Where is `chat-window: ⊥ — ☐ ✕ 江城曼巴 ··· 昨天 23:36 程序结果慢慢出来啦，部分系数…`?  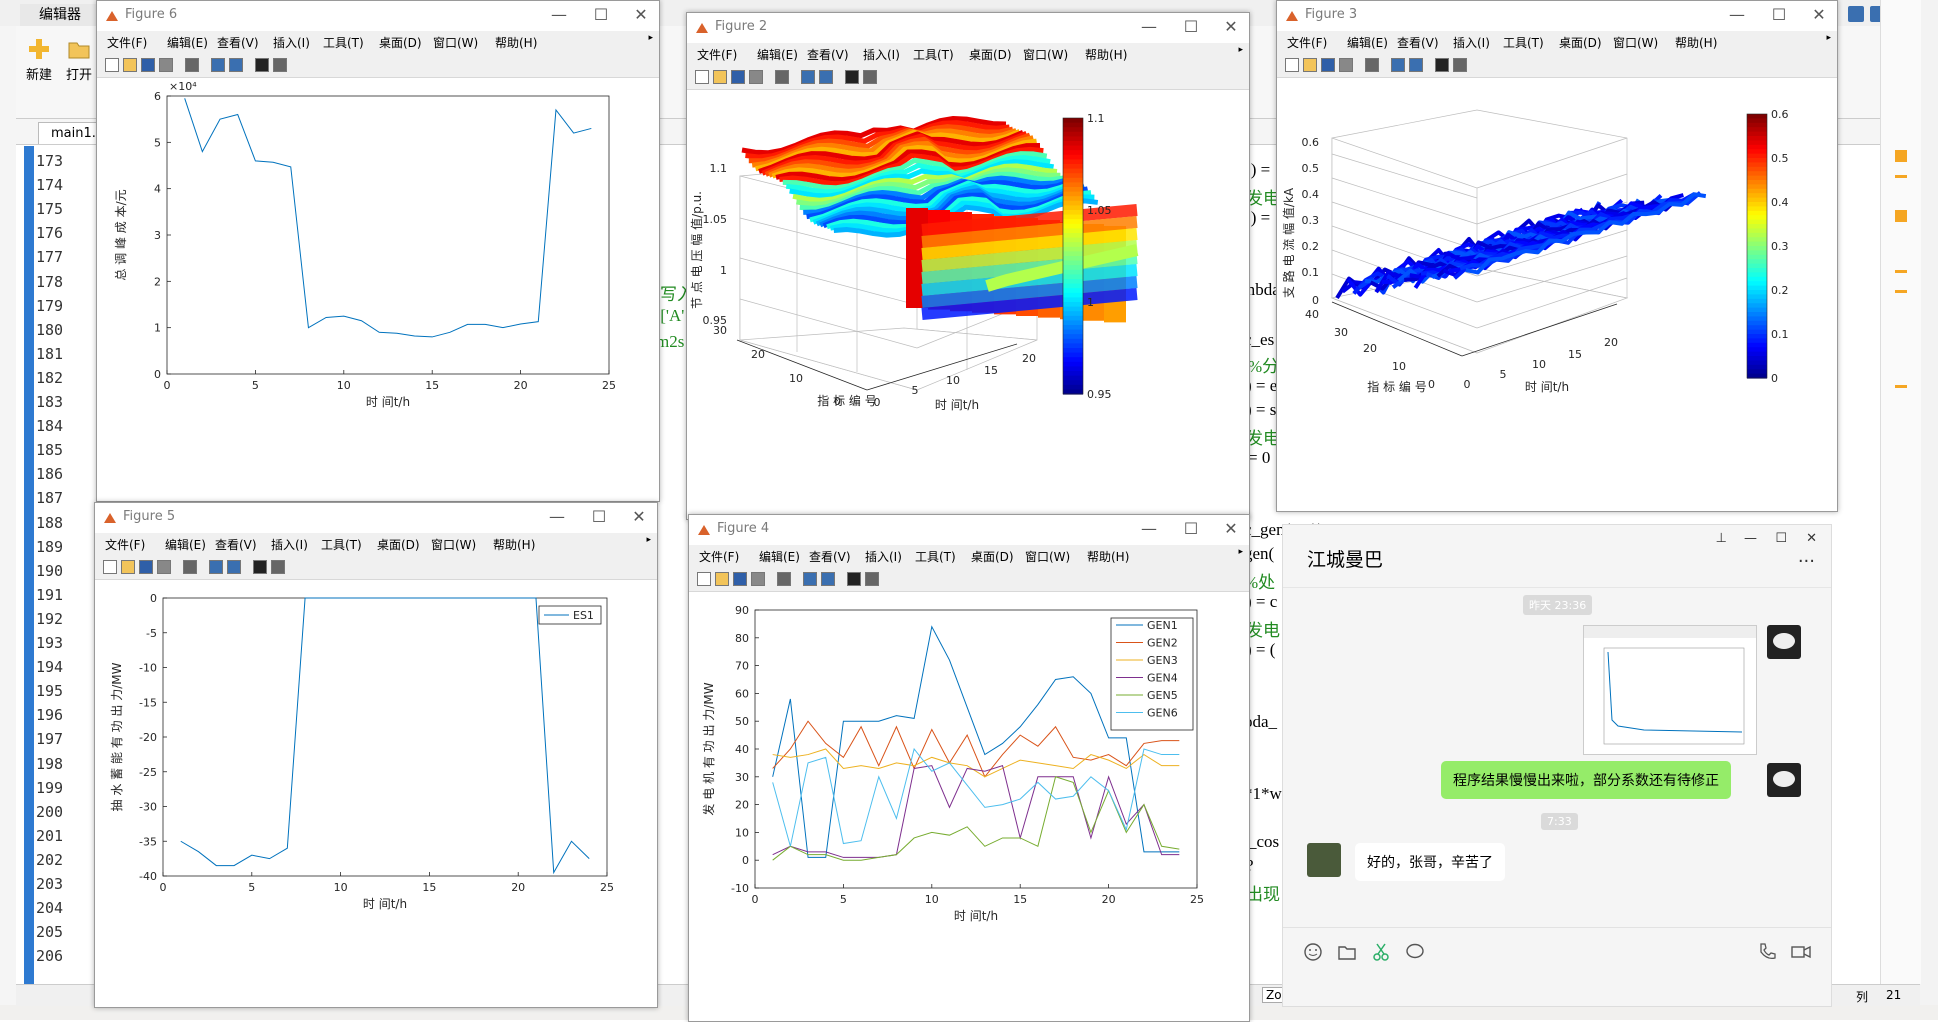 chat-window: ⊥ — ☐ ✕ 江城曼巴 ··· 昨天 23:36 程序结果慢慢出来啦，部分系数… is located at coordinates (1557, 765).